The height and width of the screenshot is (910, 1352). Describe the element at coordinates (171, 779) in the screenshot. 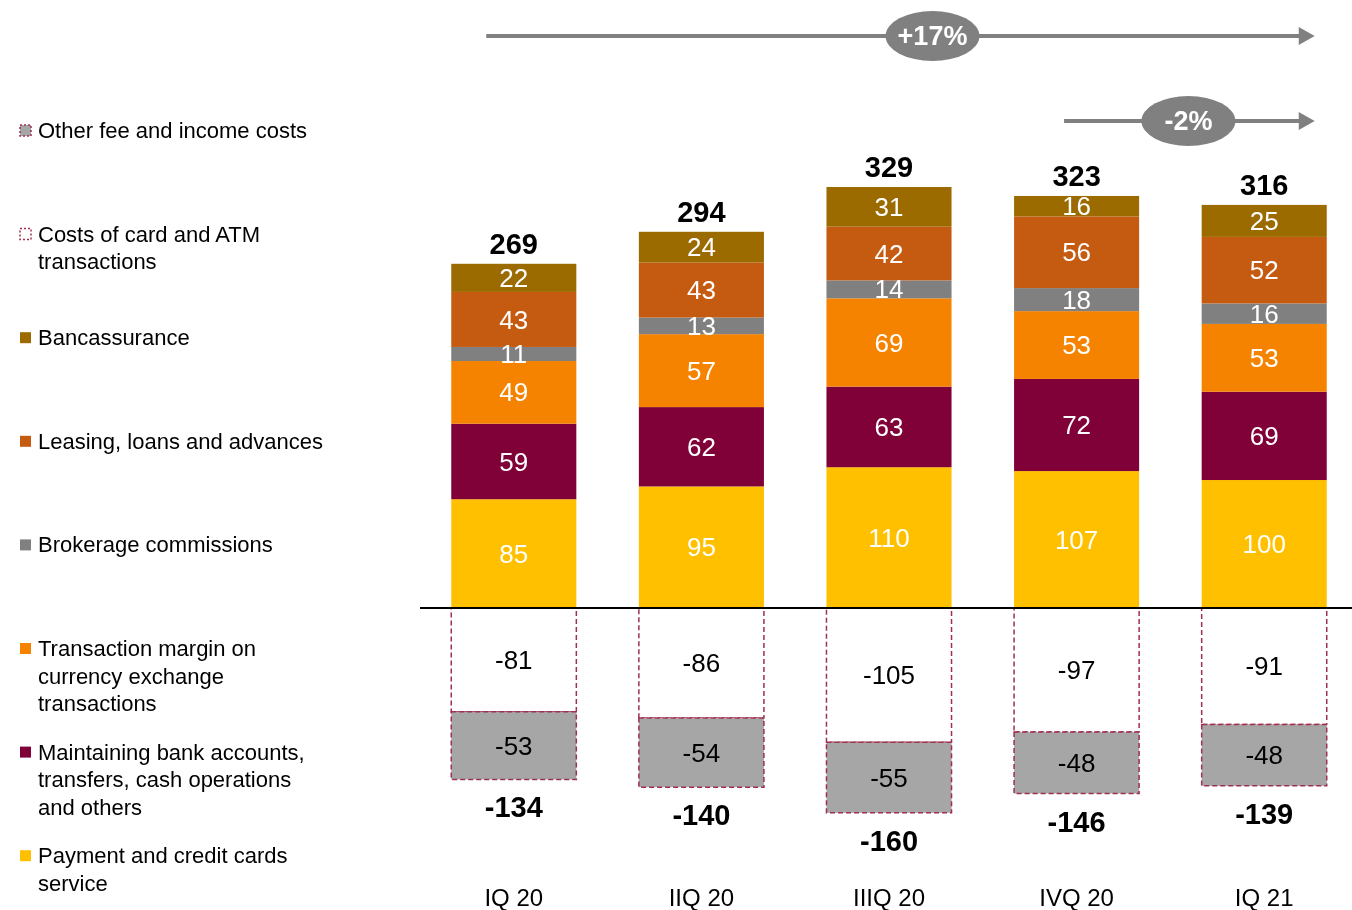

I see `legend-label: Maintaining bank accounts, transfers, cash operations and others` at that location.